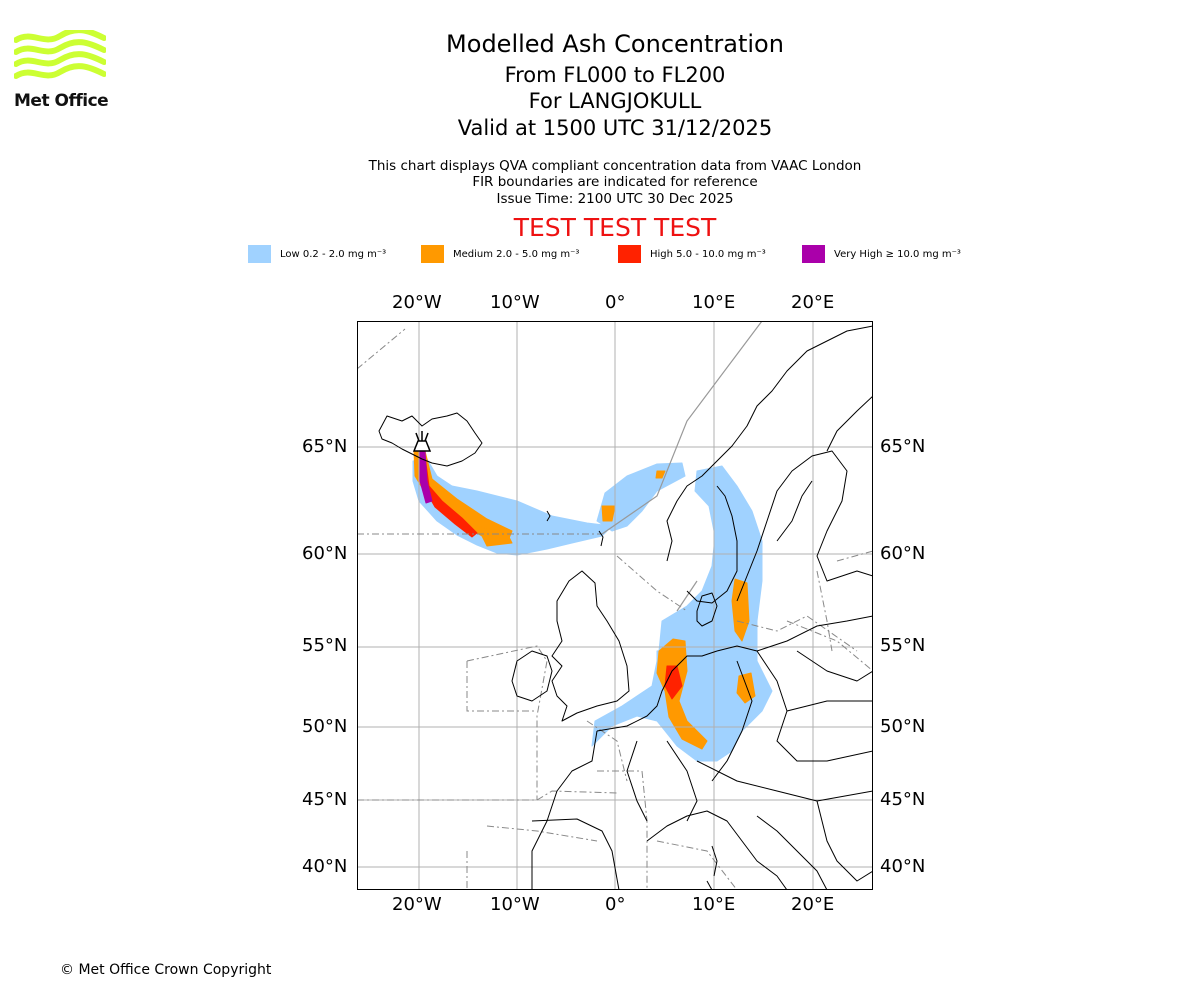 The image size is (1200, 1000). What do you see at coordinates (615, 199) in the screenshot?
I see `issue-time: Issue Time: 2100 UTC 30 Dec 2025` at bounding box center [615, 199].